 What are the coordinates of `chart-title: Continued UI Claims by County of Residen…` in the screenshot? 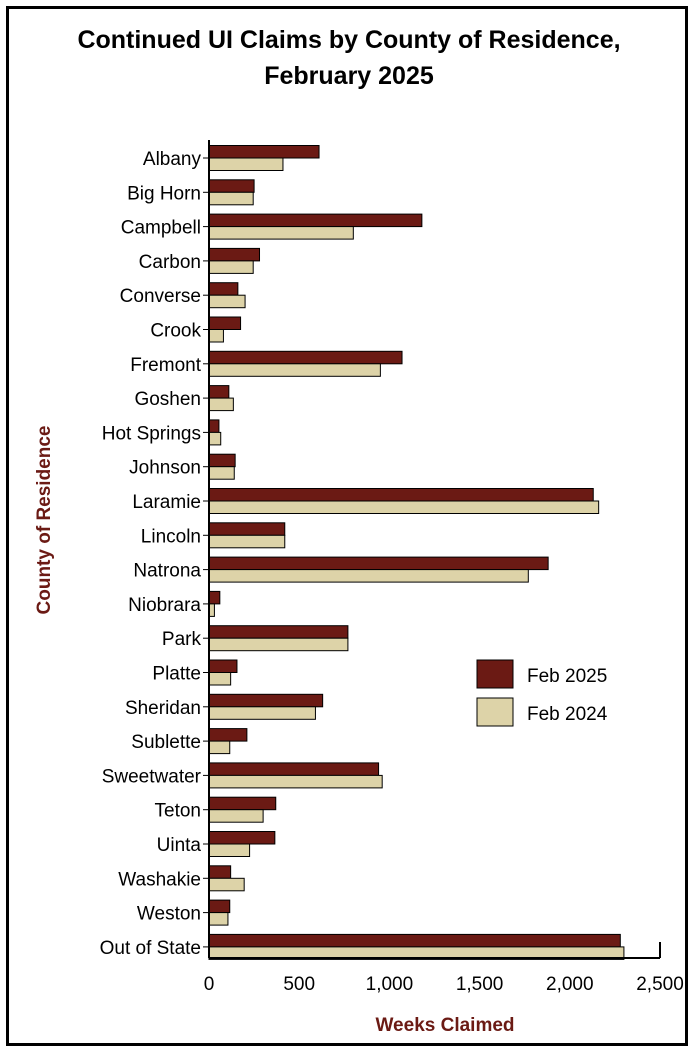 It's located at (349, 58).